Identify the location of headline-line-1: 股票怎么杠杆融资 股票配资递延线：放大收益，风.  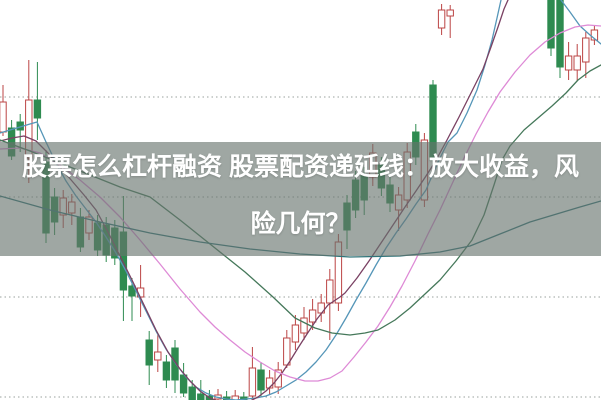
(300, 167).